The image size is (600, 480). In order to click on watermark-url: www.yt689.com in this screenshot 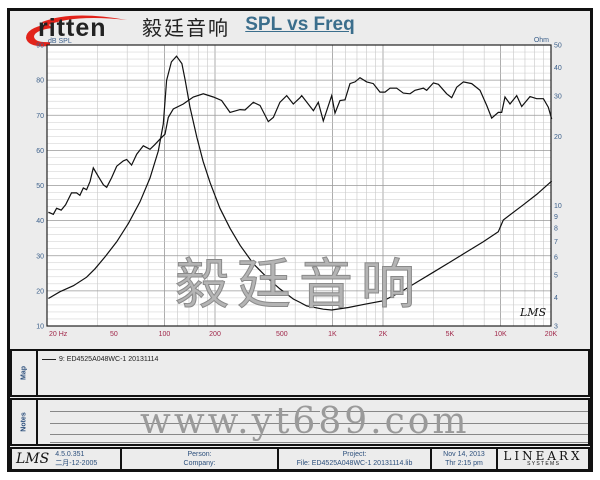, I will do `click(305, 421)`.